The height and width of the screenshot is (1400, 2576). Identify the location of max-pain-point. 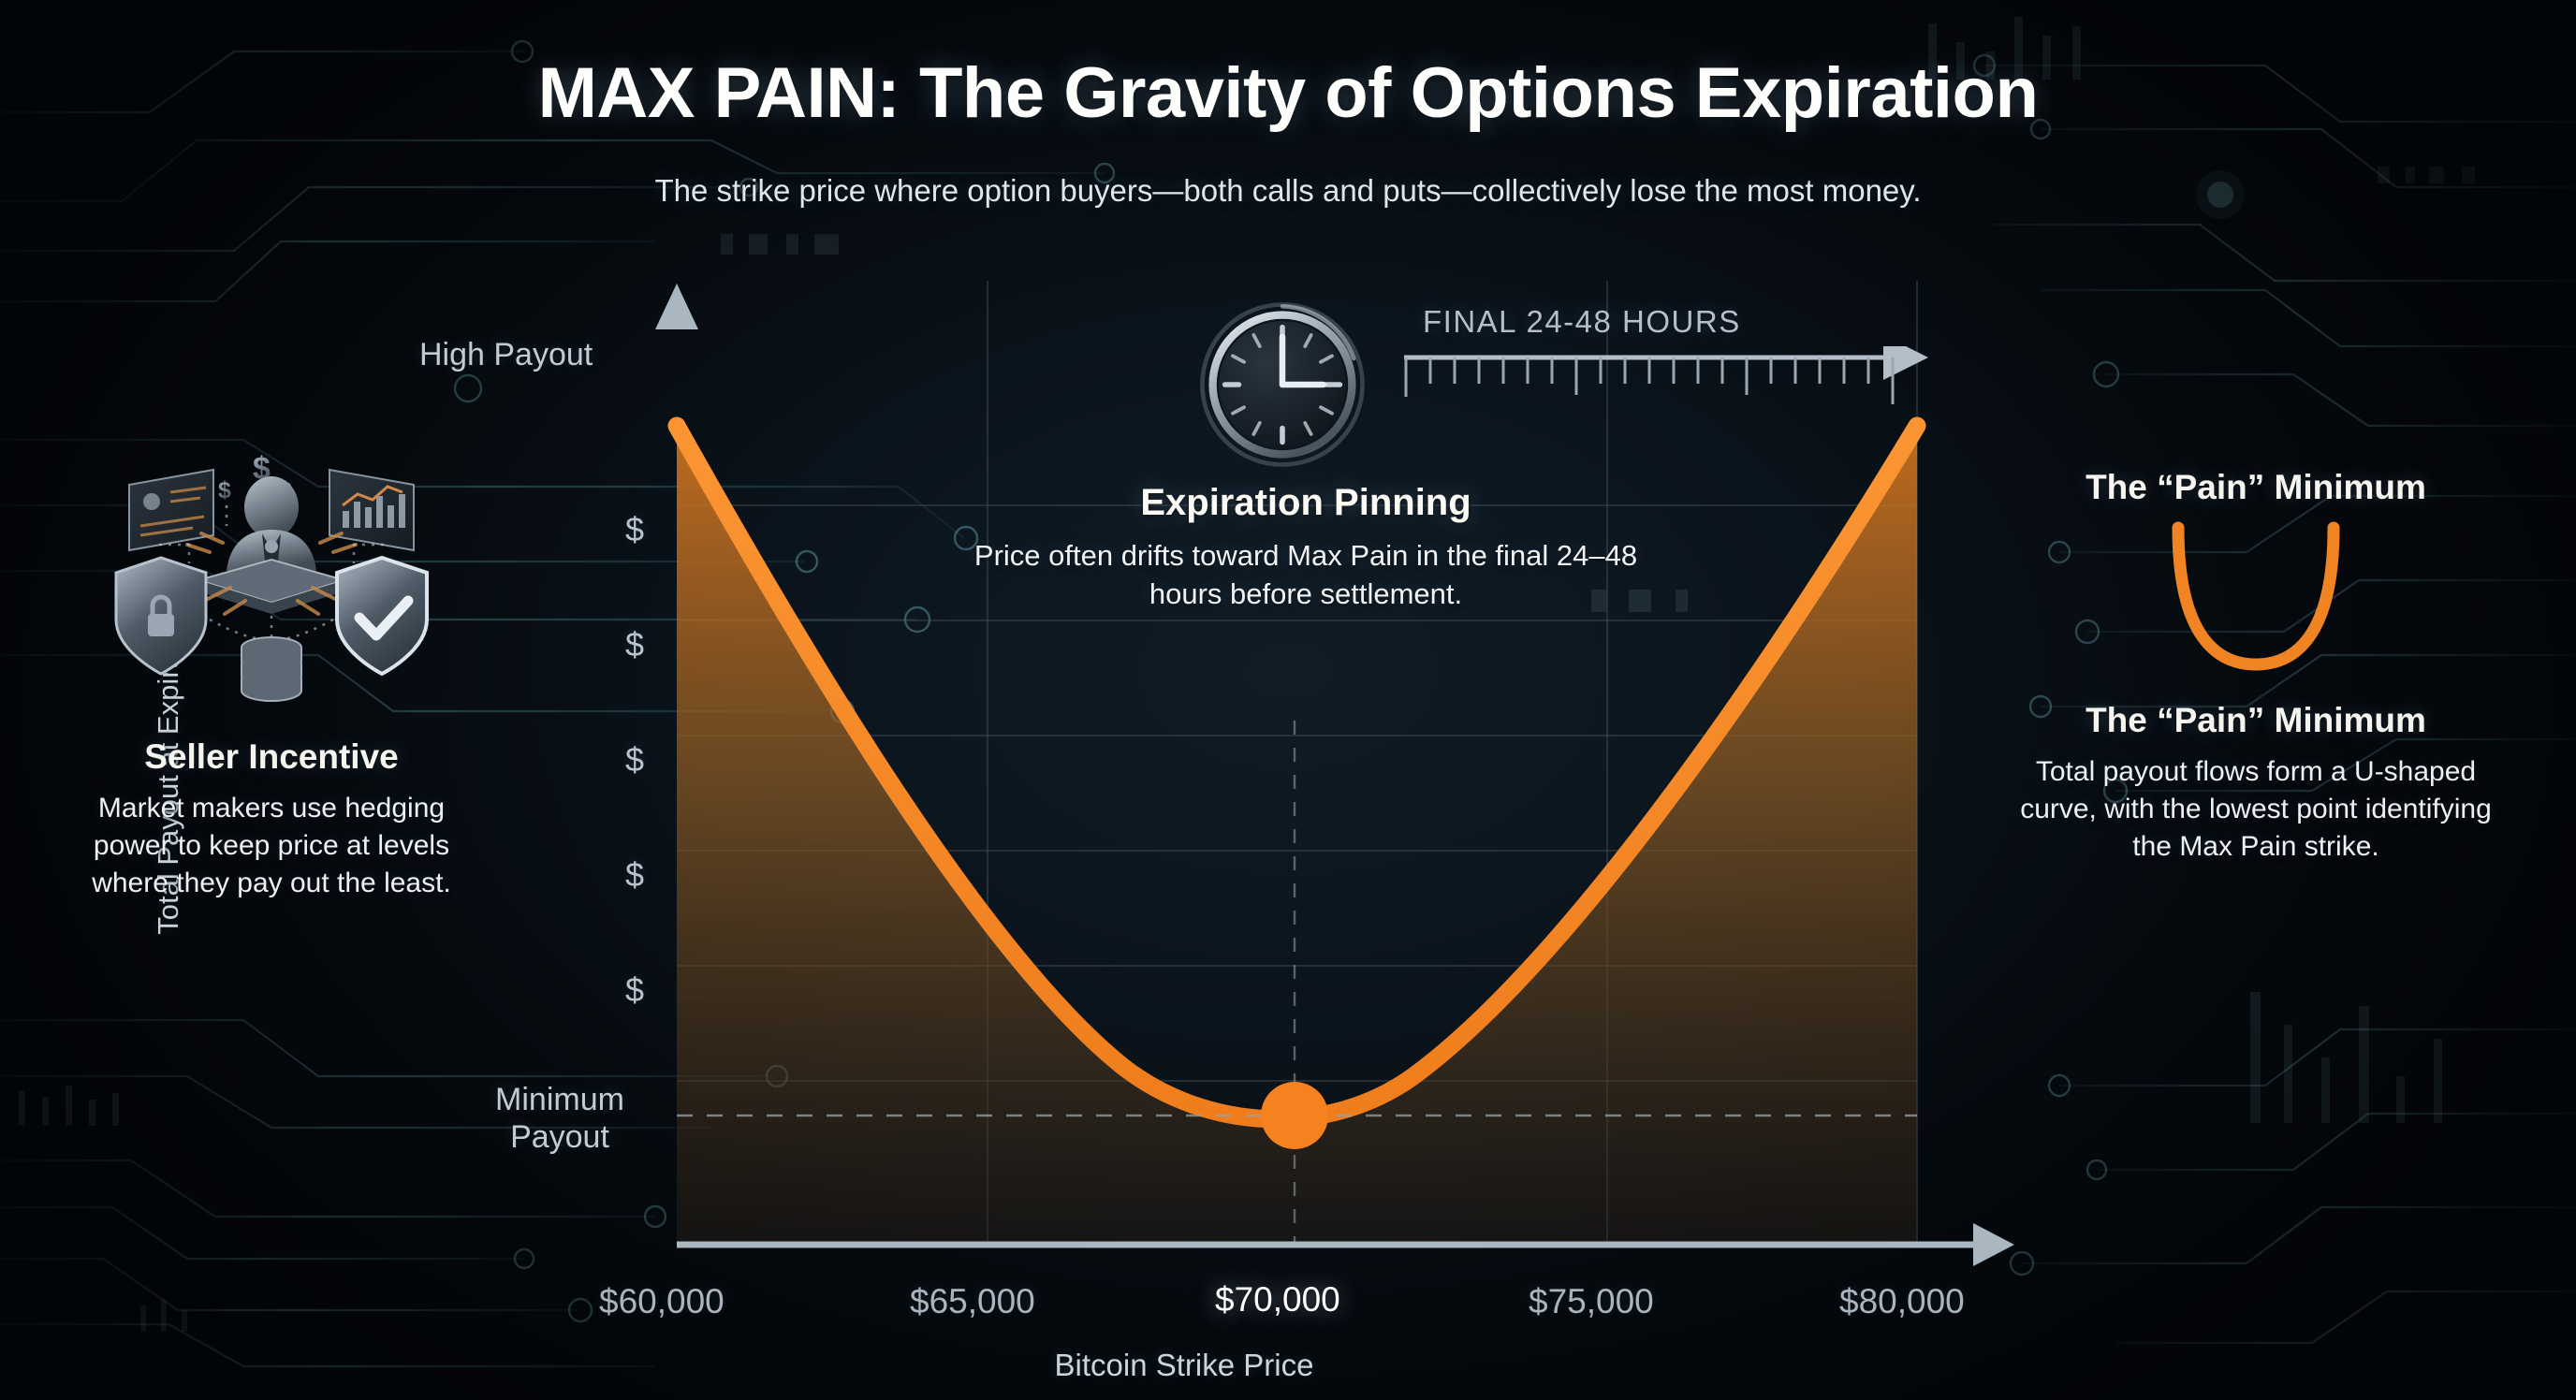
(1294, 1115).